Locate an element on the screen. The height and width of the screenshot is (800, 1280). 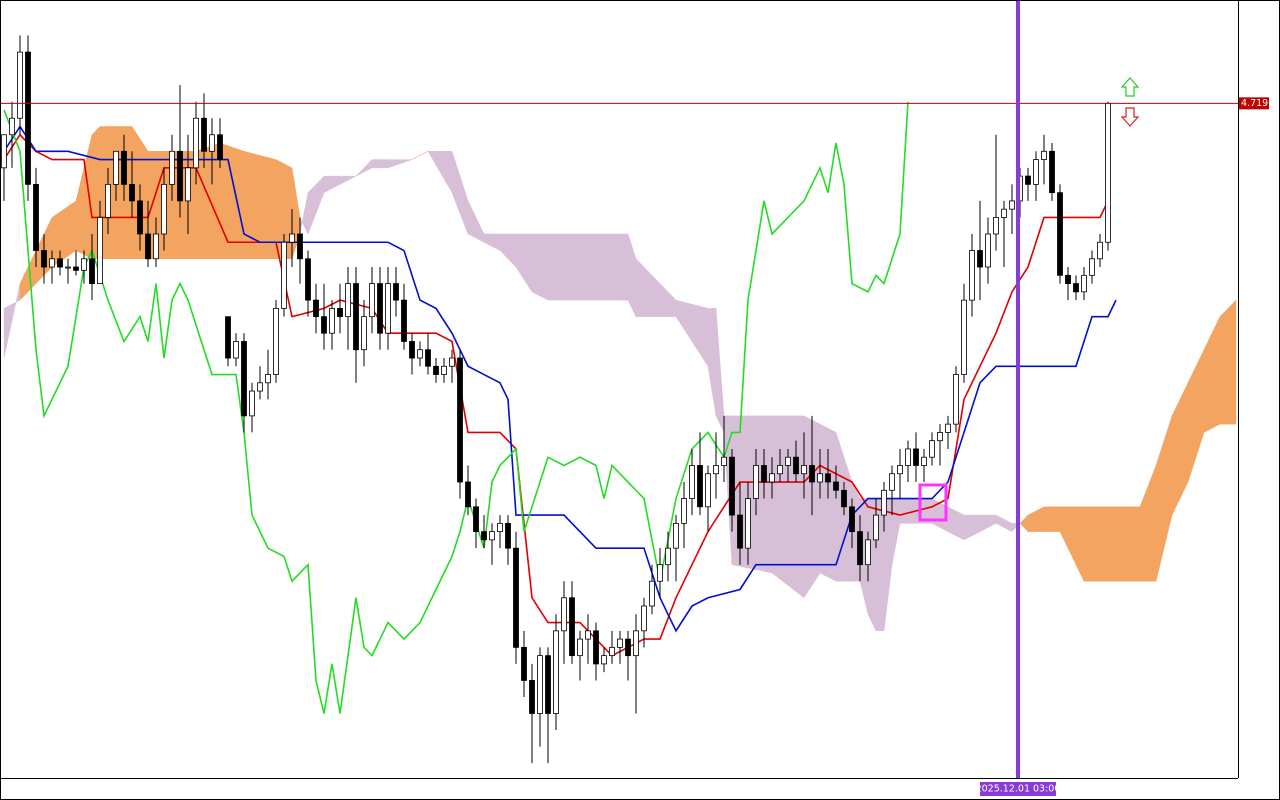
crosshair-label: 2025.12.01 03:00 is located at coordinates (1018, 789).